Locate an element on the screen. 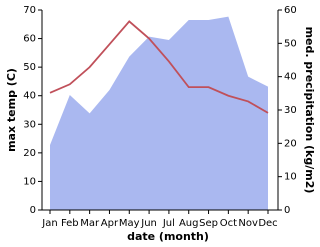 The width and height of the screenshot is (320, 247). x-tick-label: Dec is located at coordinates (267, 223).